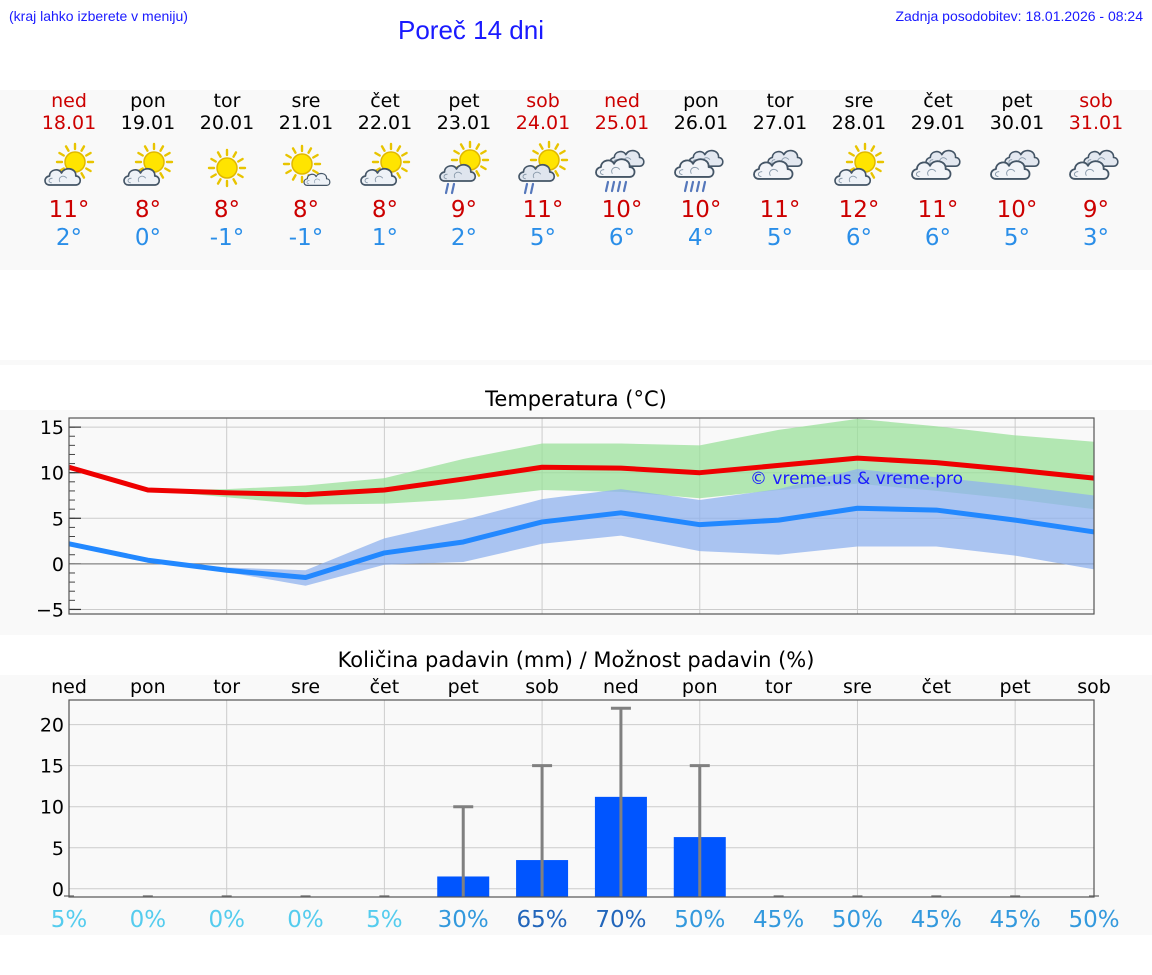  Describe the element at coordinates (701, 101) in the screenshot. I see `day-name: pon` at that location.